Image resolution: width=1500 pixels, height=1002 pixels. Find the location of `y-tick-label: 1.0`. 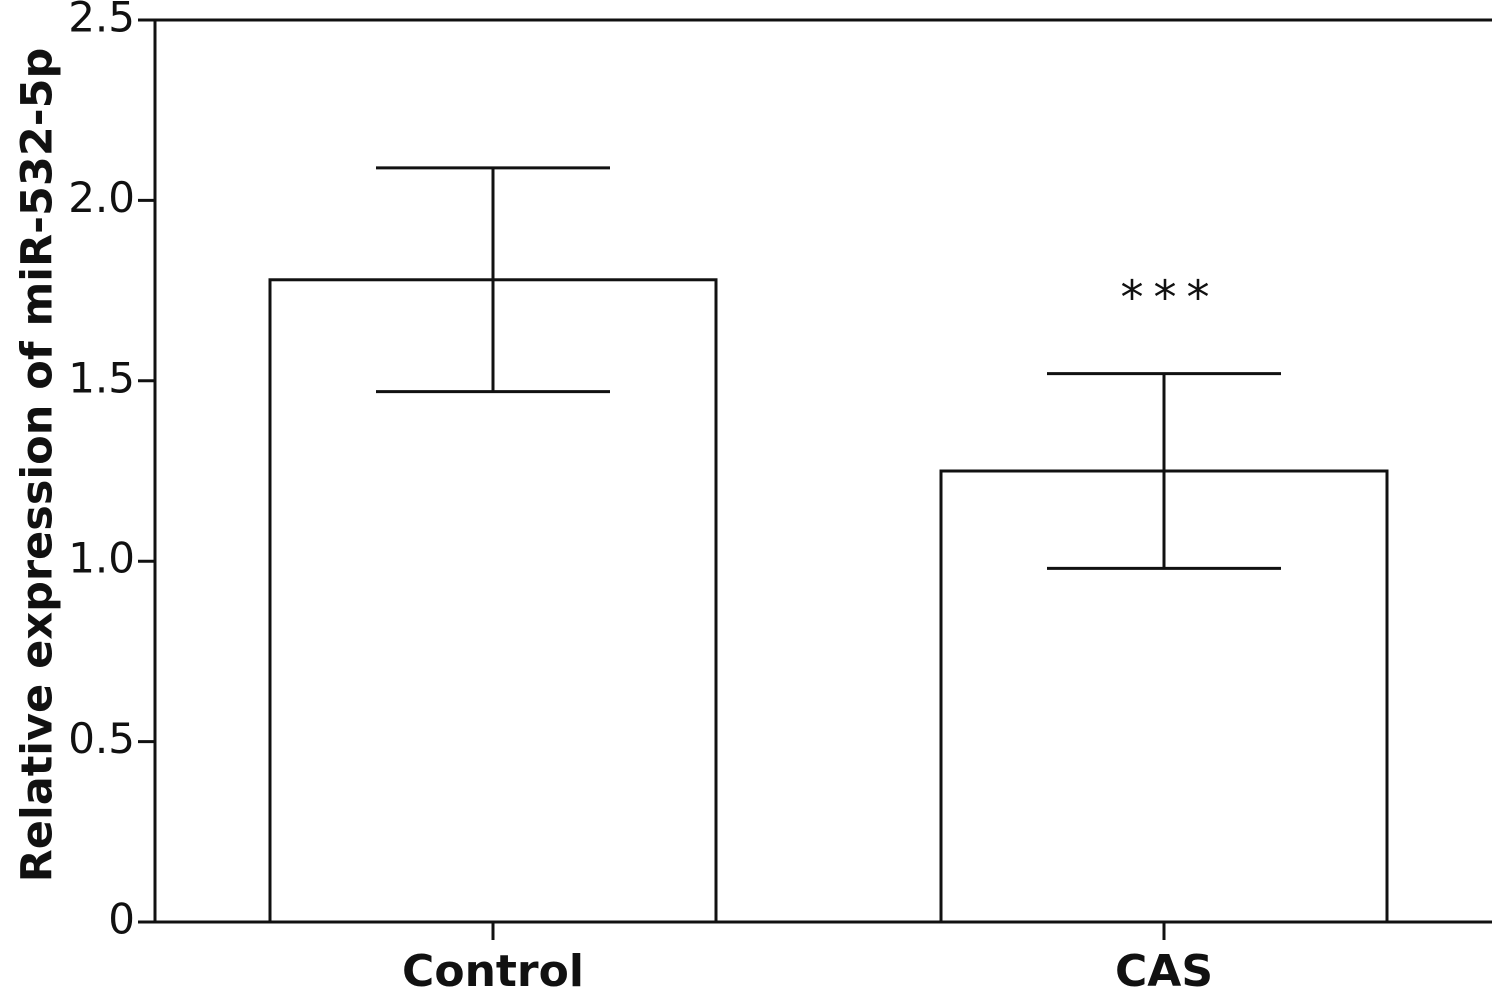

y-tick-label: 1.0 is located at coordinates (101, 558).